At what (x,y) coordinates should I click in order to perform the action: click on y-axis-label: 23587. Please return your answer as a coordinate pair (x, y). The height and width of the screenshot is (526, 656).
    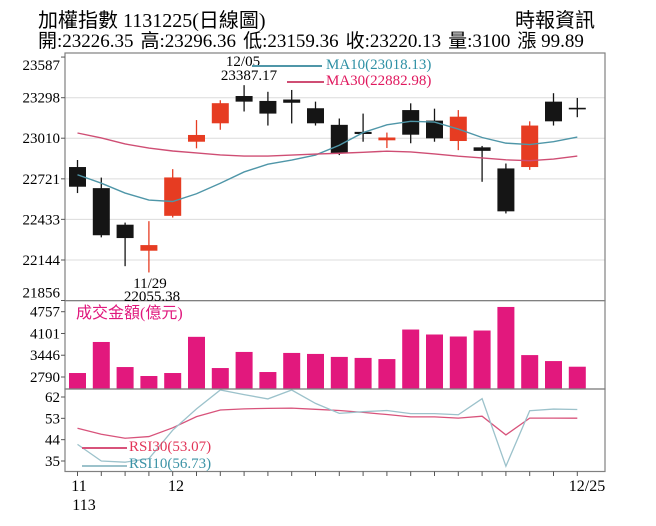
    Looking at the image, I should click on (42, 66).